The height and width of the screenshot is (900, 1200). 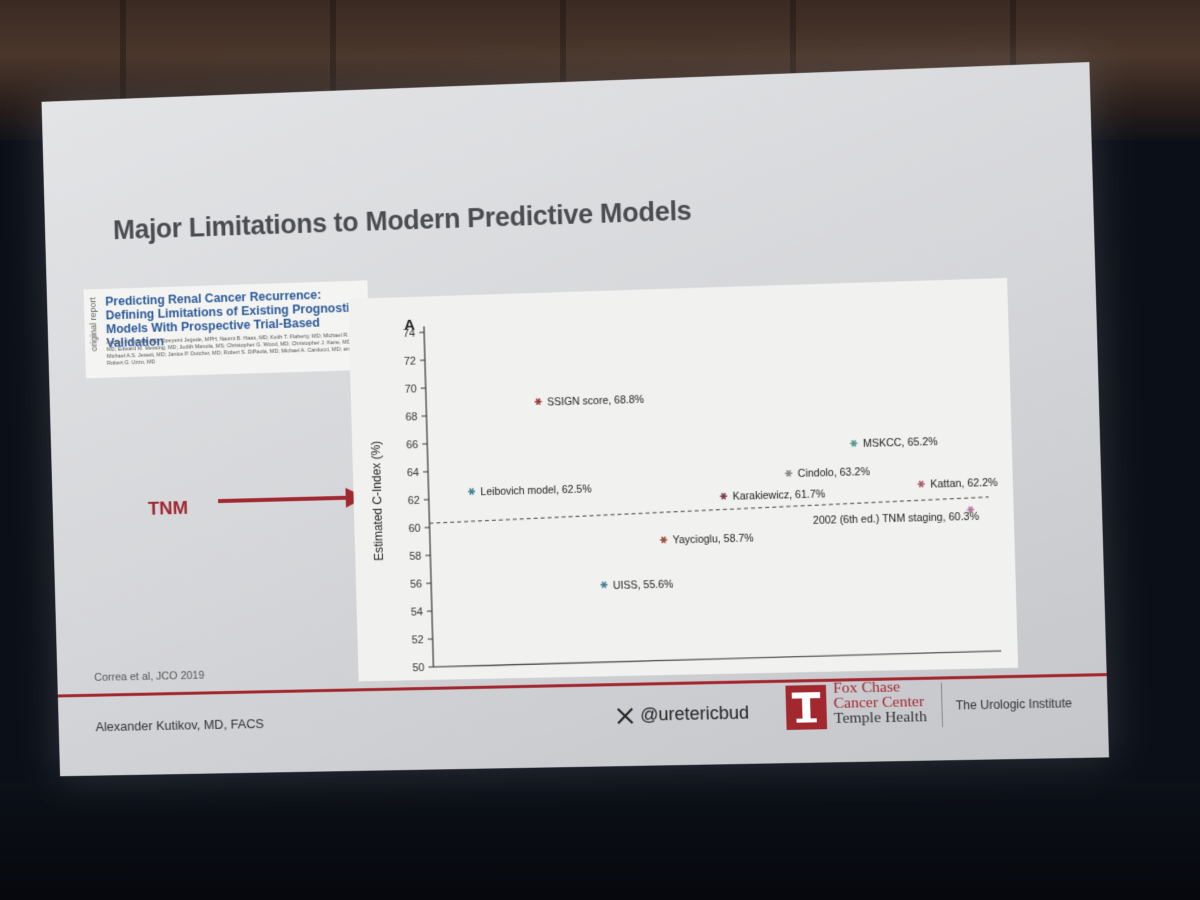 I want to click on citation: Correa et al, JCO 2019, so click(x=149, y=677).